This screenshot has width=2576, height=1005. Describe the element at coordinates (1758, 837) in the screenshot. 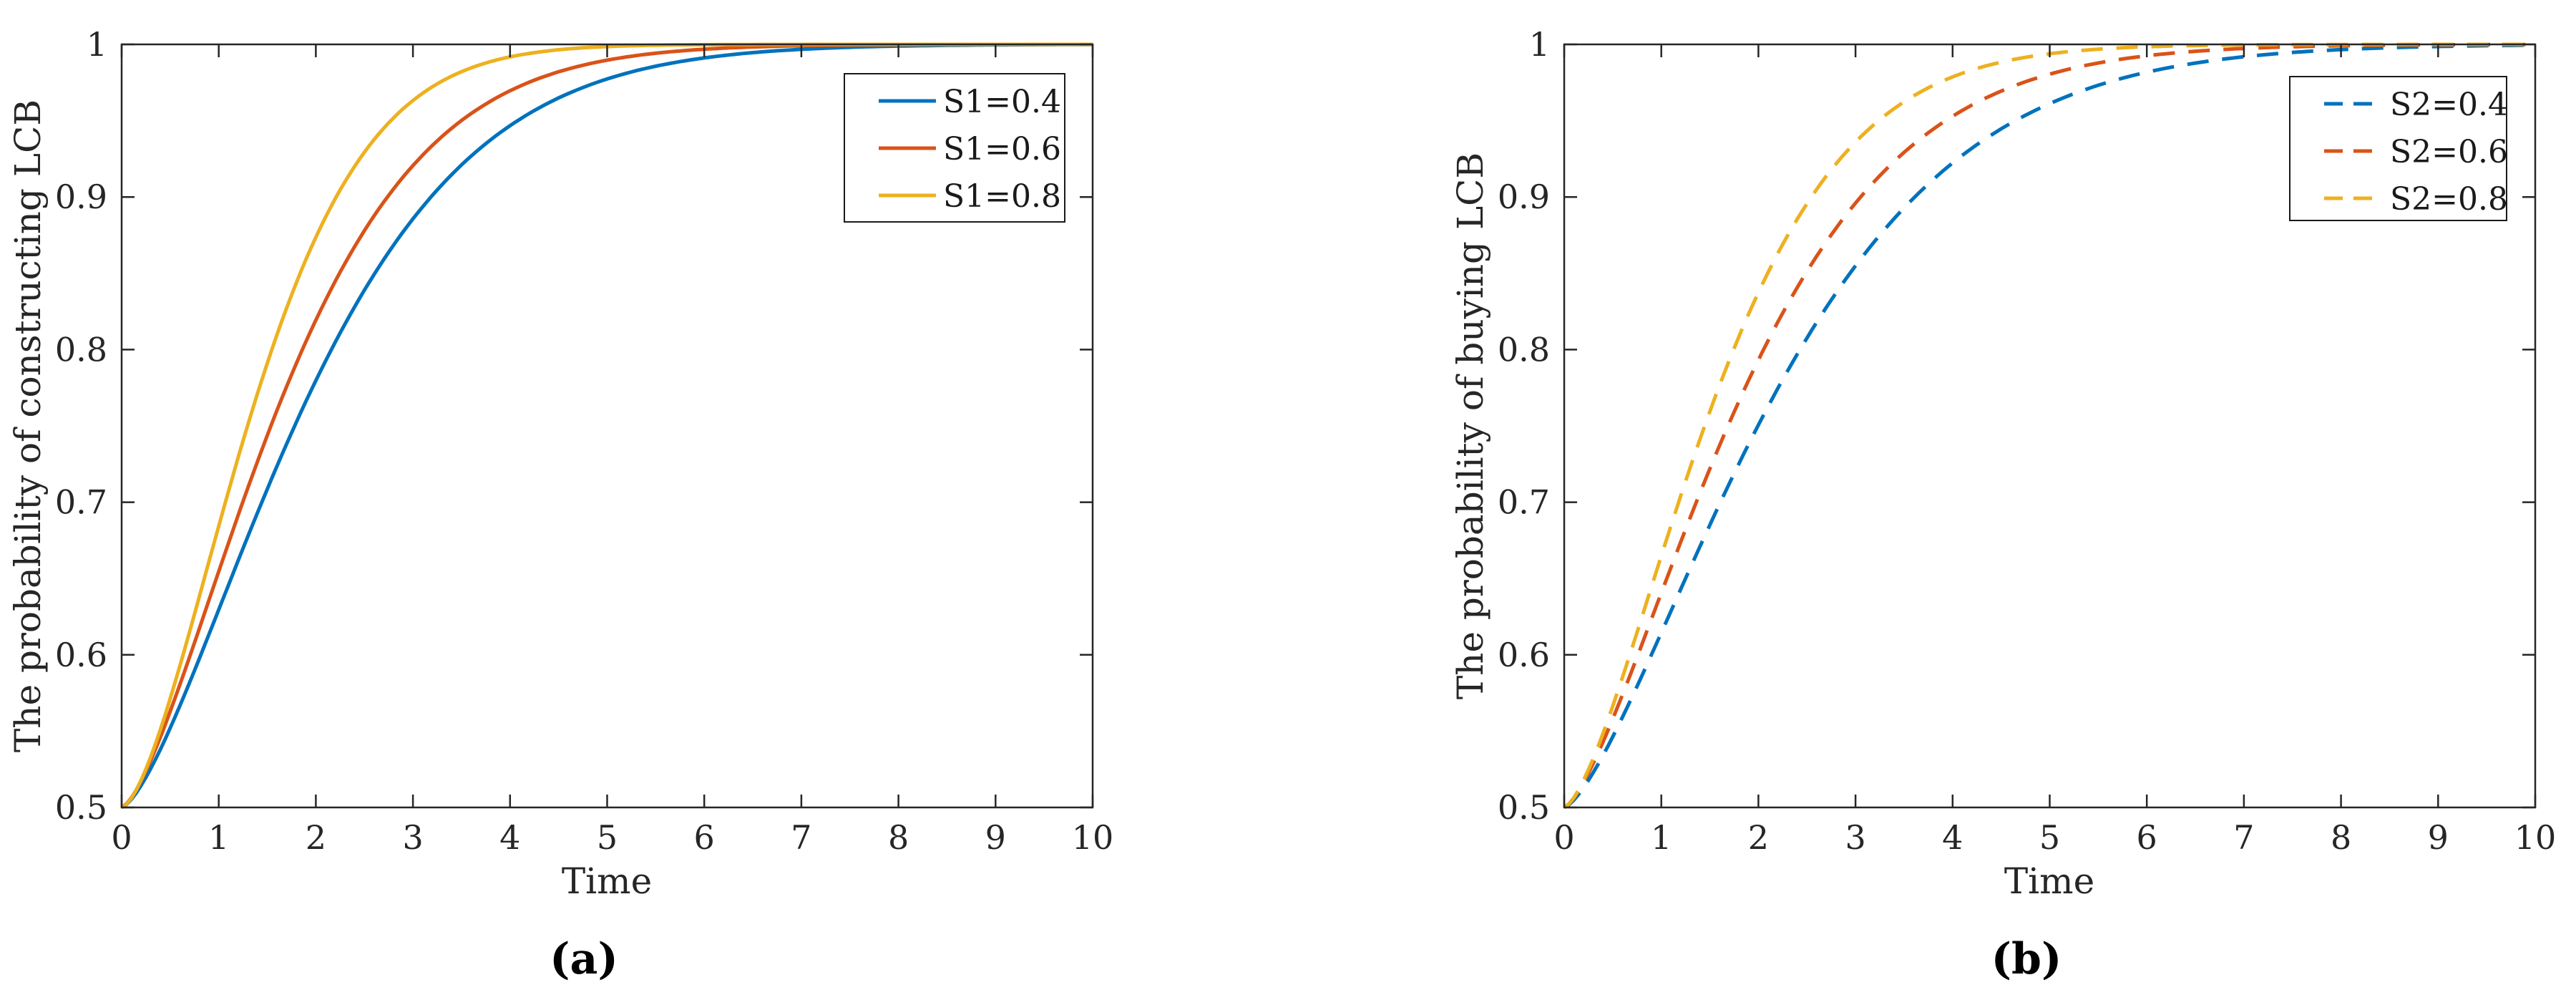

I see `x-tick-label-b: 2` at that location.